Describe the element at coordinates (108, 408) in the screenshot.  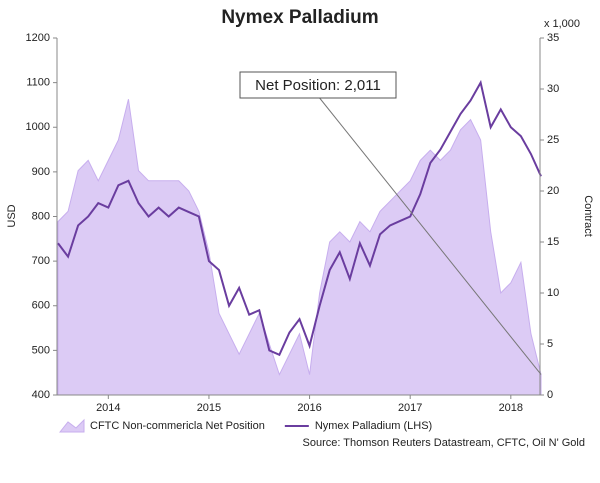
I see `x-tick-label: 2014` at that location.